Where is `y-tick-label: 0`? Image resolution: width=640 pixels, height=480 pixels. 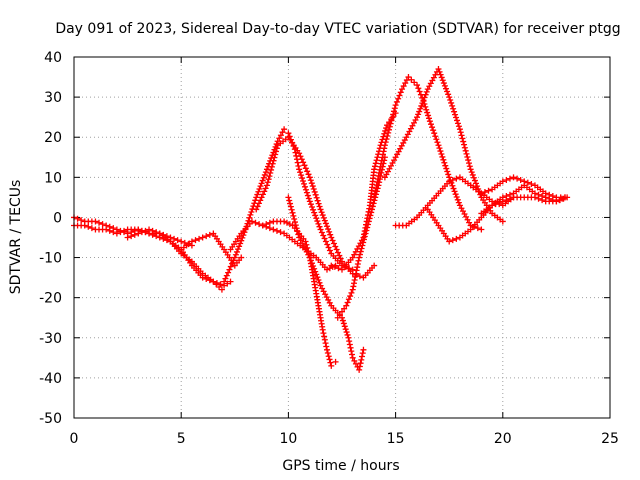 y-tick-label: 0 is located at coordinates (57, 218).